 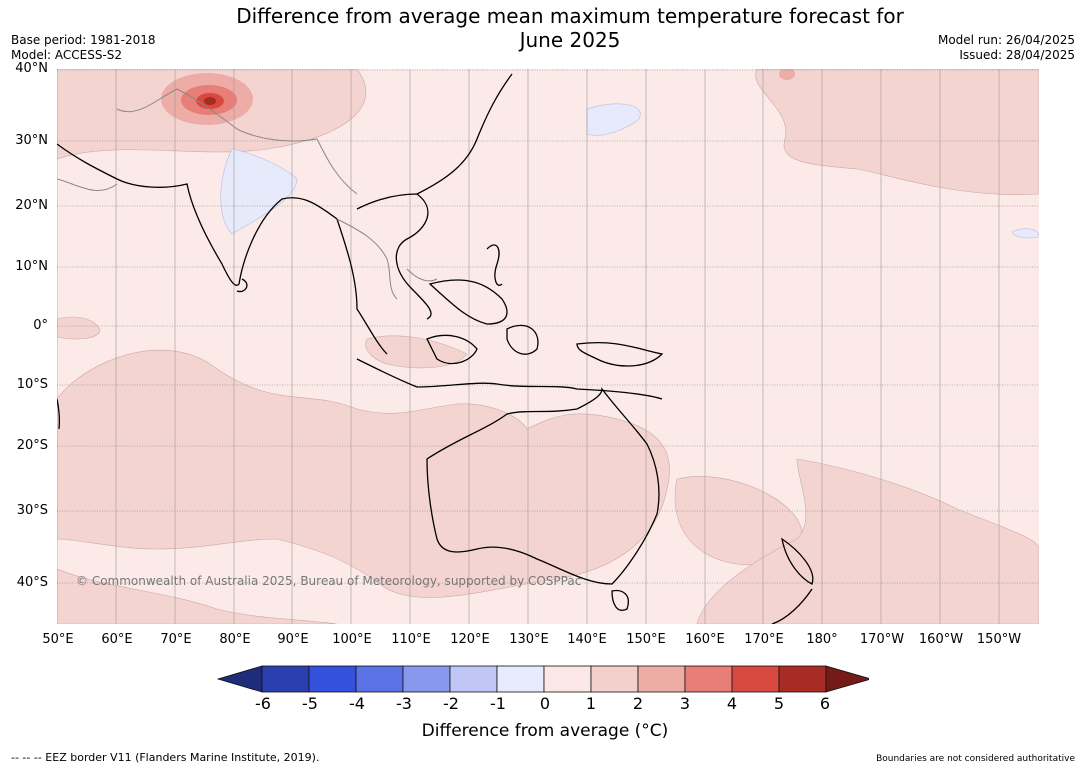 What do you see at coordinates (411, 639) in the screenshot?
I see `lon-label: 110°E` at bounding box center [411, 639].